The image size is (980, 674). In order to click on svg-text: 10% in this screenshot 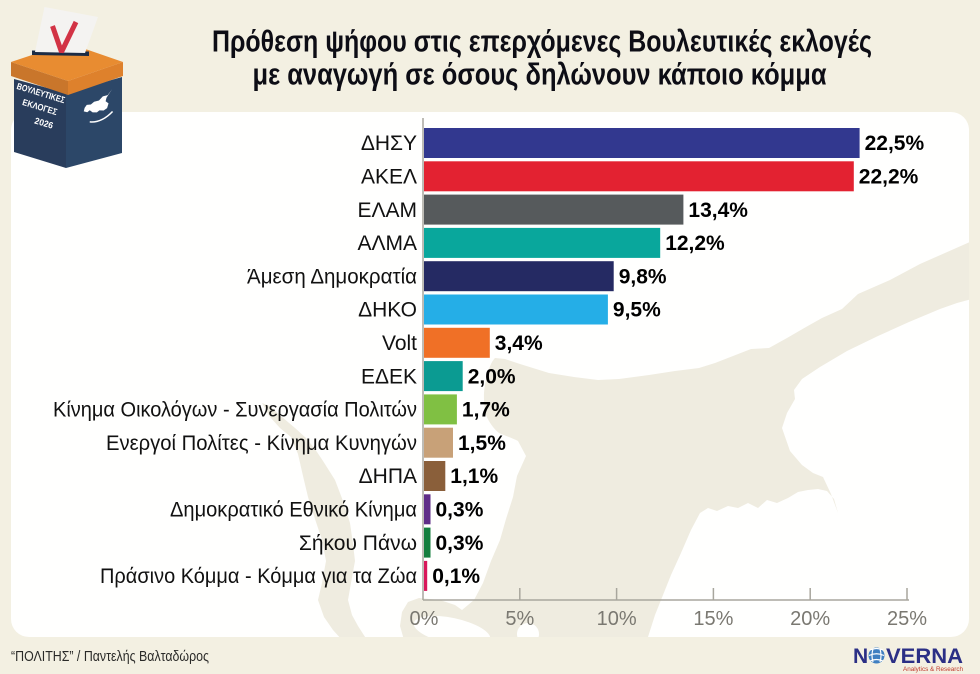, I will do `click(617, 619)`.